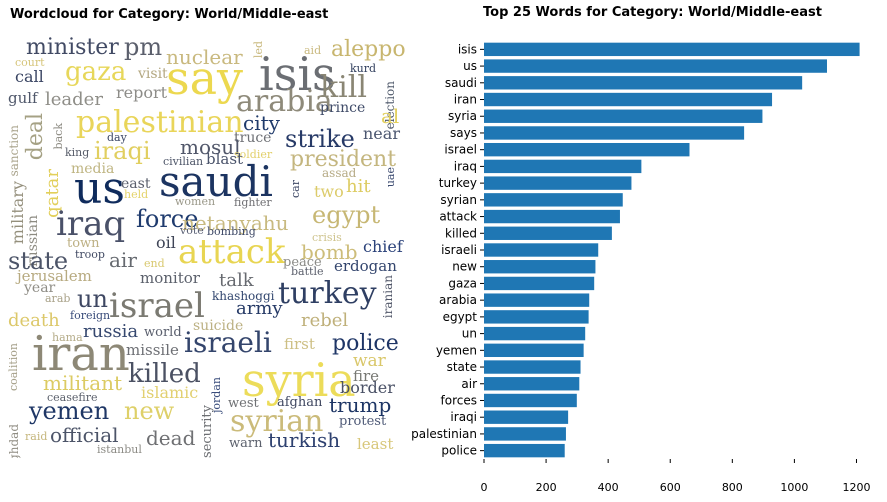 This screenshot has width=887, height=502. Describe the element at coordinates (462, 116) in the screenshot. I see `y-tick-label-syria: syria` at that location.